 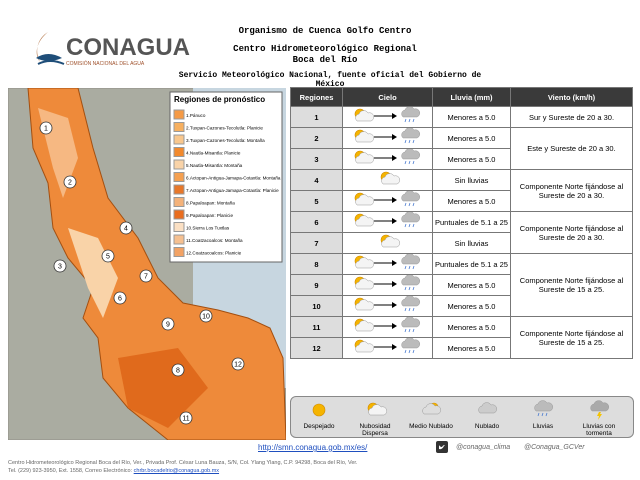 What do you see at coordinates (185, 419) in the screenshot?
I see `region-marker-label: 11` at bounding box center [185, 419].